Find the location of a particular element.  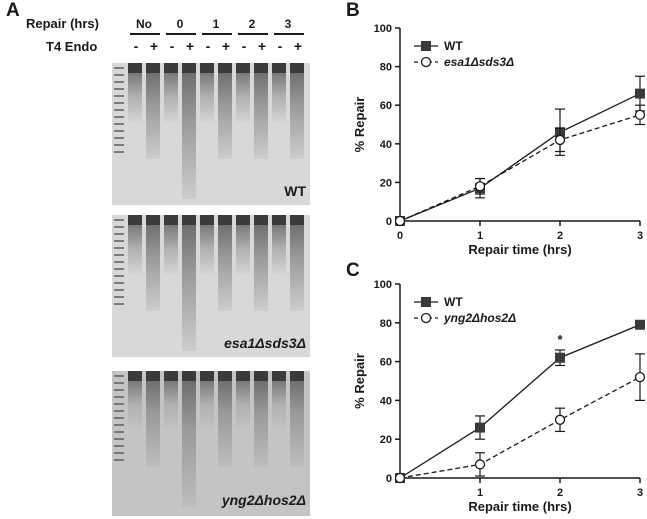

gel-image-esa1sds3 is located at coordinates (211, 286).